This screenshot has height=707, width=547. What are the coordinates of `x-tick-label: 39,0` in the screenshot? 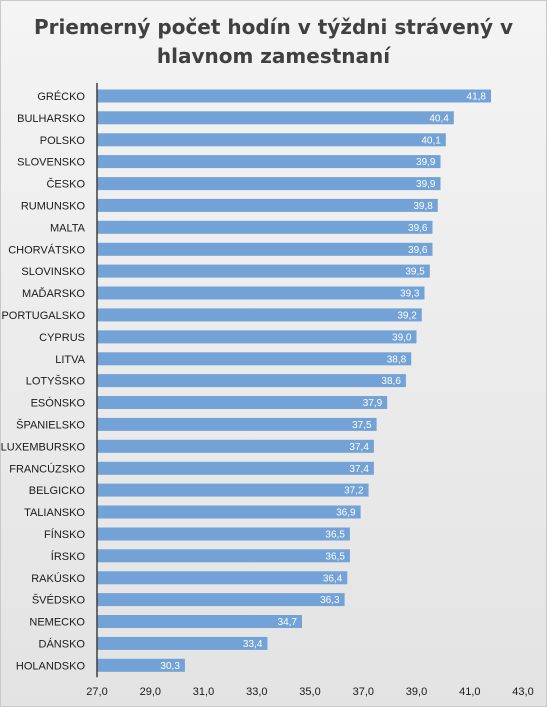 It's located at (416, 692).